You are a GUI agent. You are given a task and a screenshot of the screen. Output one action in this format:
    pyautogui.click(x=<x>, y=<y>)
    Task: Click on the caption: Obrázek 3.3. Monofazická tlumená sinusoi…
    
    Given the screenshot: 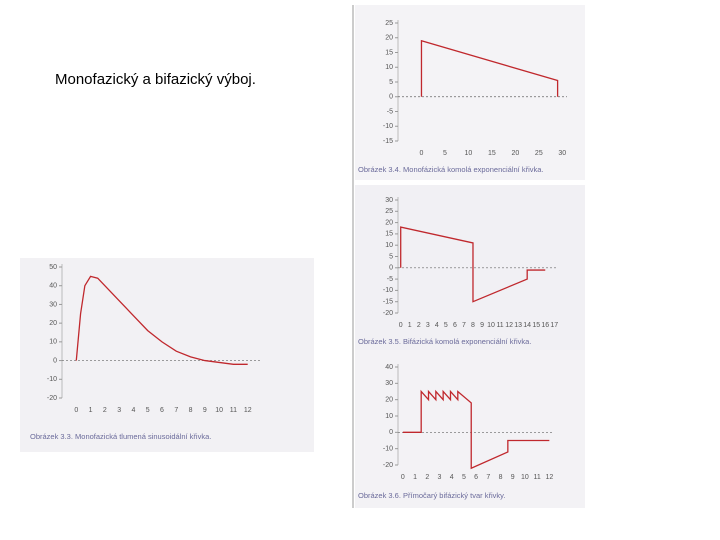 What is the action you would take?
    pyautogui.click(x=120, y=436)
    